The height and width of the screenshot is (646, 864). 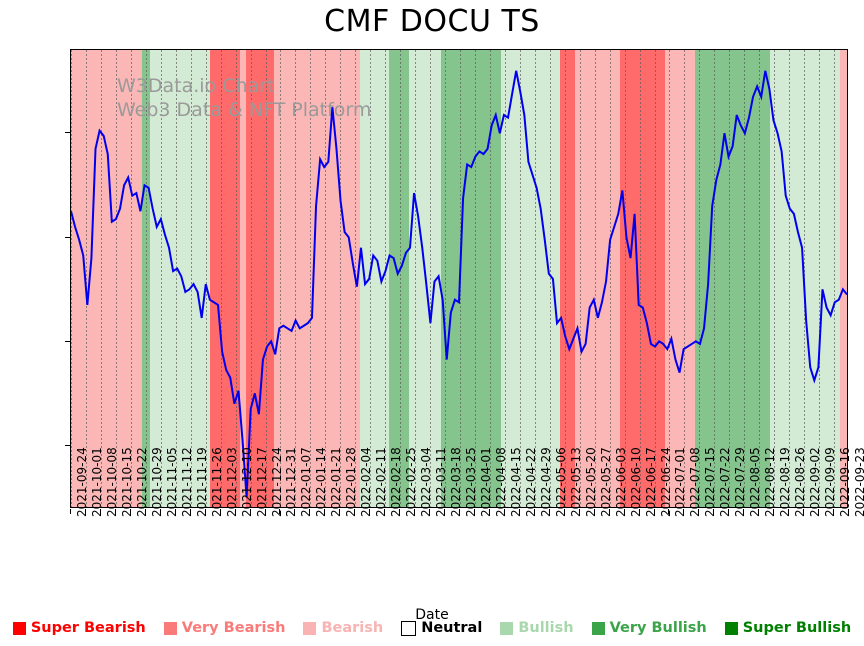 What do you see at coordinates (79, 628) in the screenshot?
I see `legend-item-super-bearish: Super Bearish` at bounding box center [79, 628].